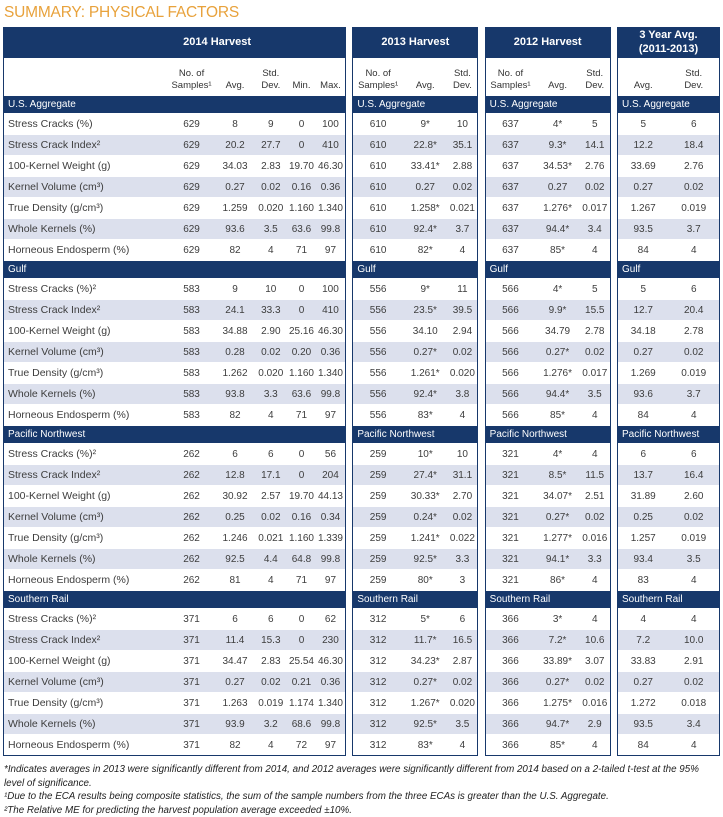  What do you see at coordinates (330, 394) in the screenshot?
I see `data-cell: 99.8` at bounding box center [330, 394].